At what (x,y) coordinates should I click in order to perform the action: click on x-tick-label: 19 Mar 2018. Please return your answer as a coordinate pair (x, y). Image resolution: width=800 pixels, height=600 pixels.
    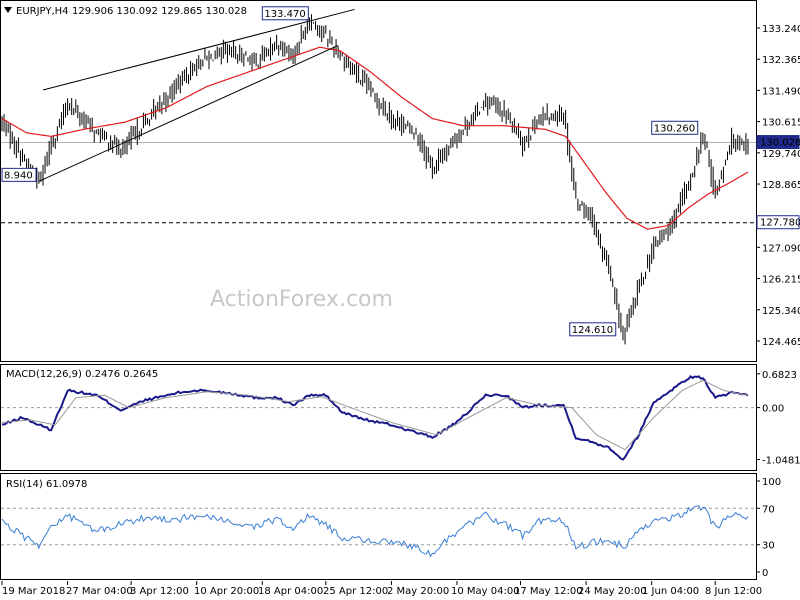
    Looking at the image, I should click on (33, 591).